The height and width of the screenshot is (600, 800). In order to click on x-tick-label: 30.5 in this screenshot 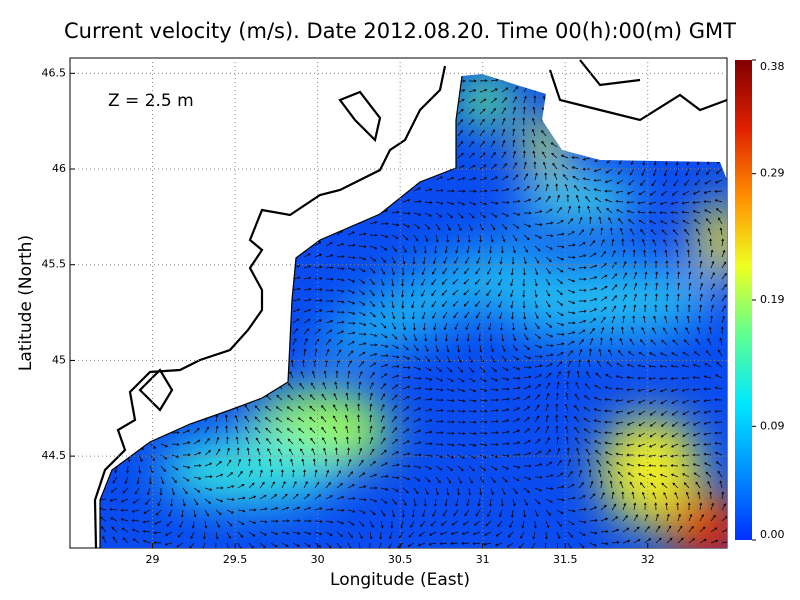, I will do `click(400, 559)`.